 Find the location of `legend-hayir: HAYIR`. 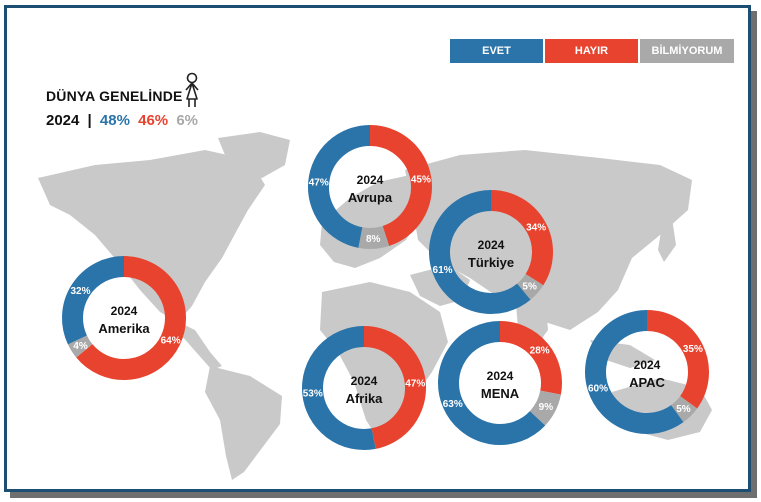

legend-hayir: HAYIR is located at coordinates (591, 51).